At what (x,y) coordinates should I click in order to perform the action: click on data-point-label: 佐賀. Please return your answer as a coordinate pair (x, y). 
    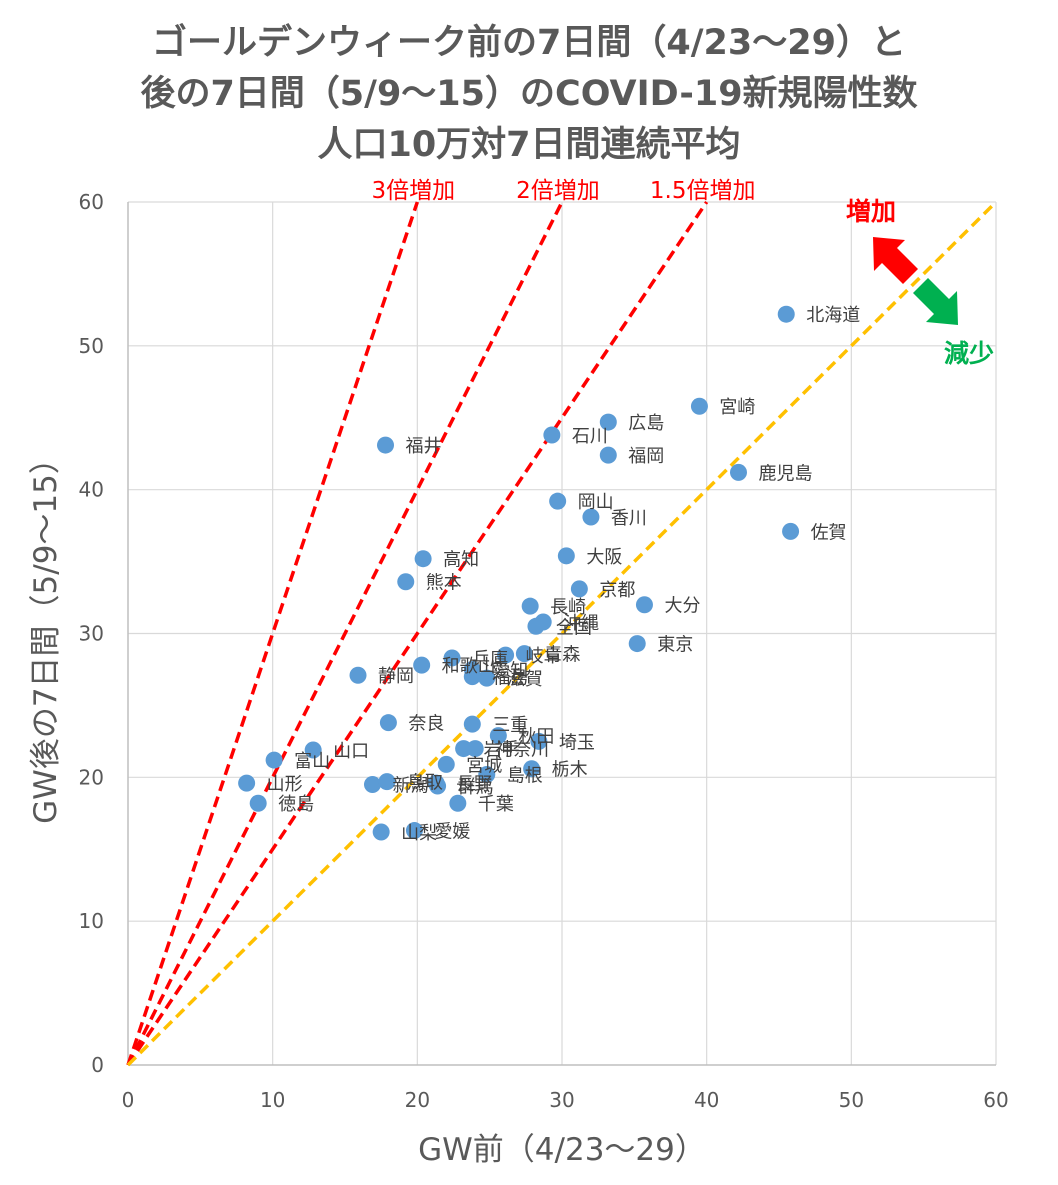
    Looking at the image, I should click on (829, 532).